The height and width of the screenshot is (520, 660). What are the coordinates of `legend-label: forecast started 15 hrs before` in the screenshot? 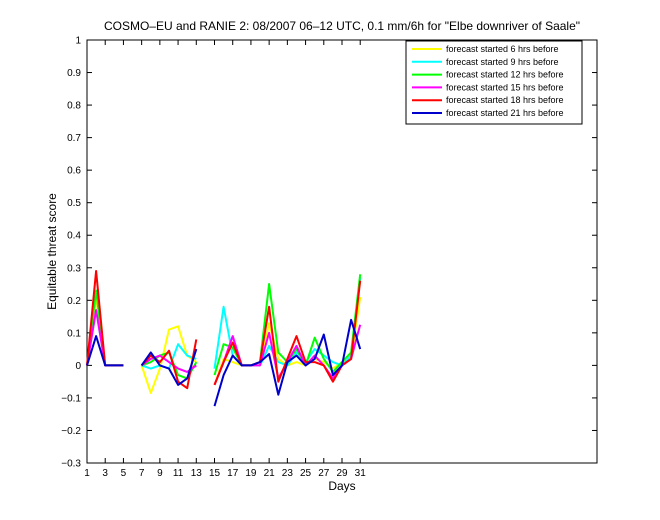 It's located at (505, 87).